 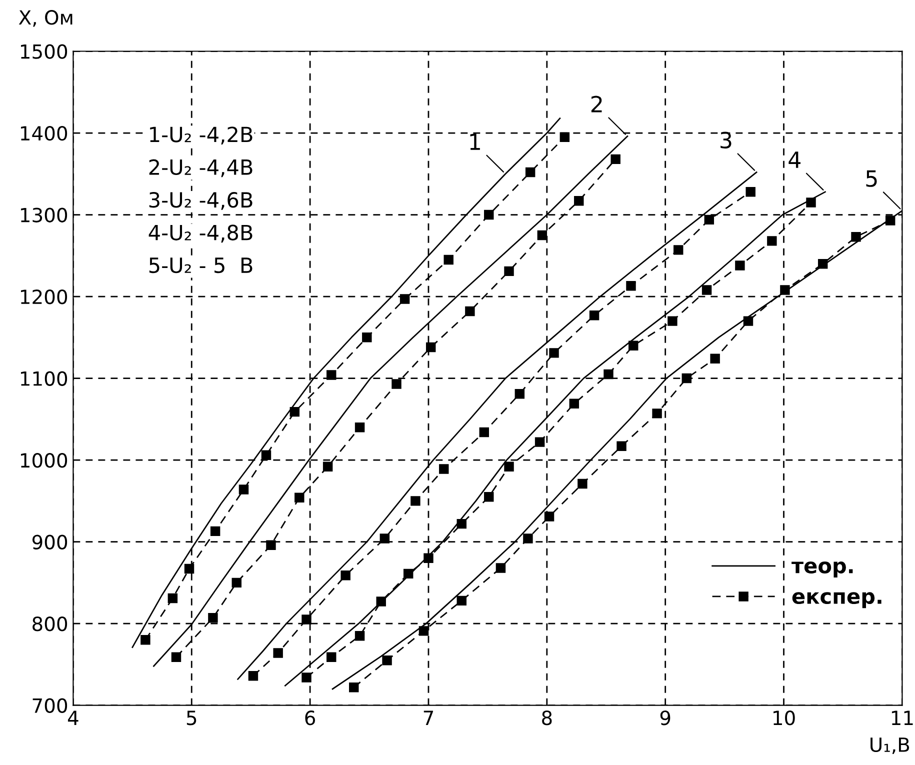 What do you see at coordinates (44, 133) in the screenshot?
I see `y-tick-label: 1400` at bounding box center [44, 133].